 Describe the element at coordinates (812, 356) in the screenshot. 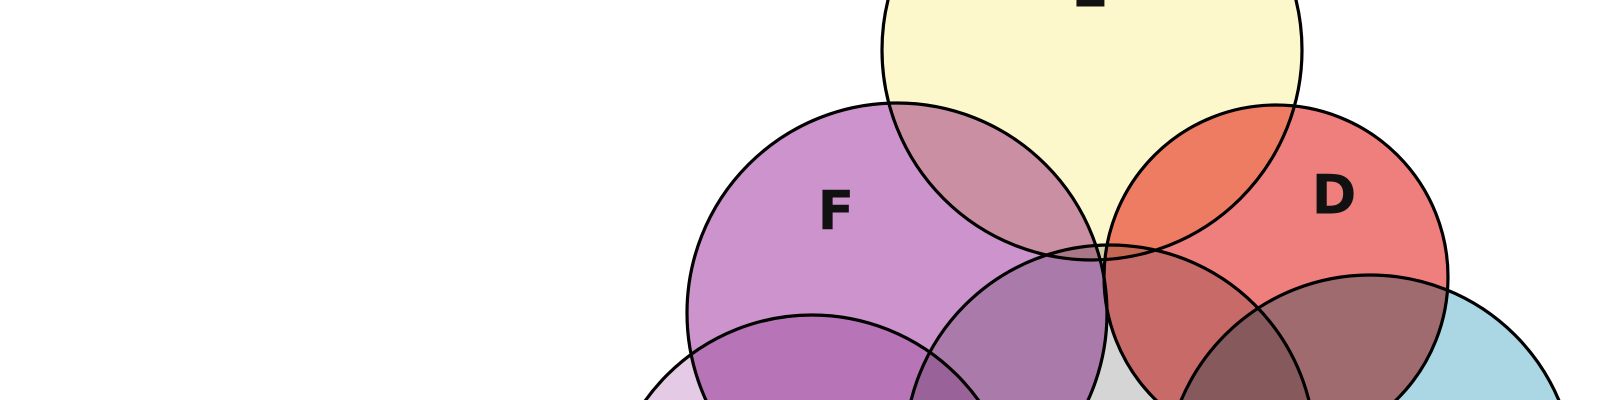

I see `set-g-outline` at that location.